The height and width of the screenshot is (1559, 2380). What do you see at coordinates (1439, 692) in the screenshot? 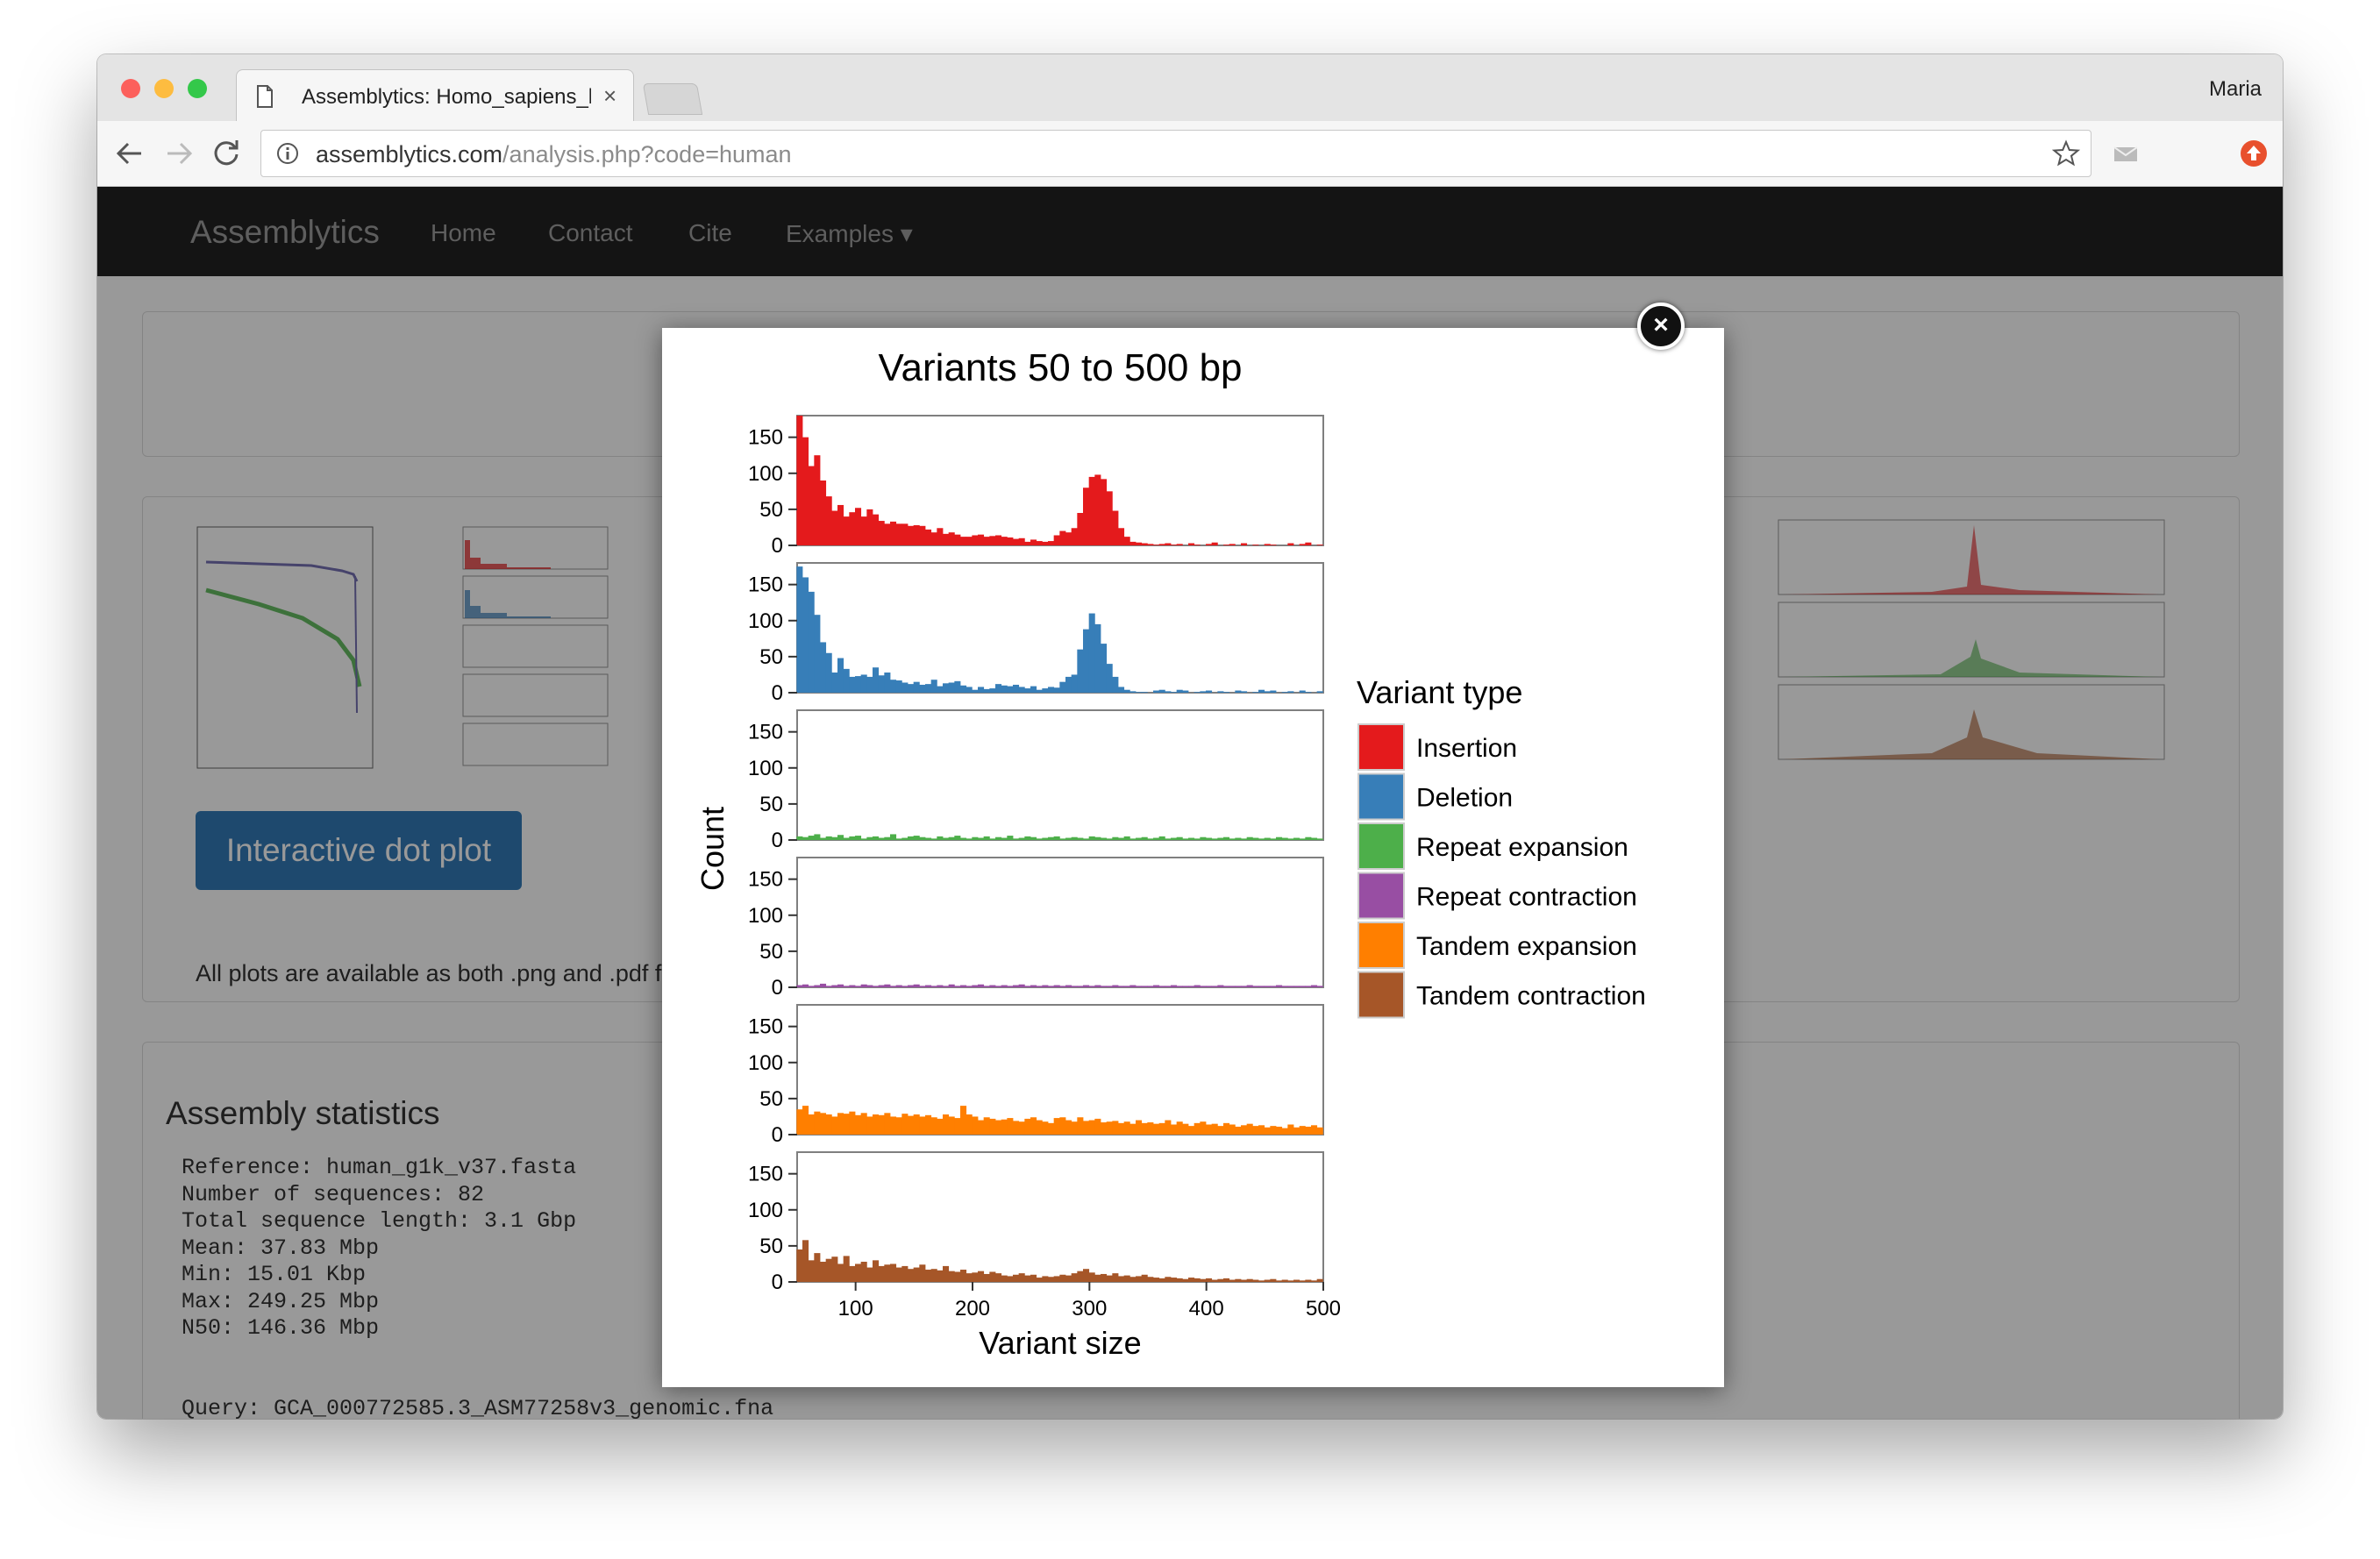
I see `legend-title: Variant type` at bounding box center [1439, 692].